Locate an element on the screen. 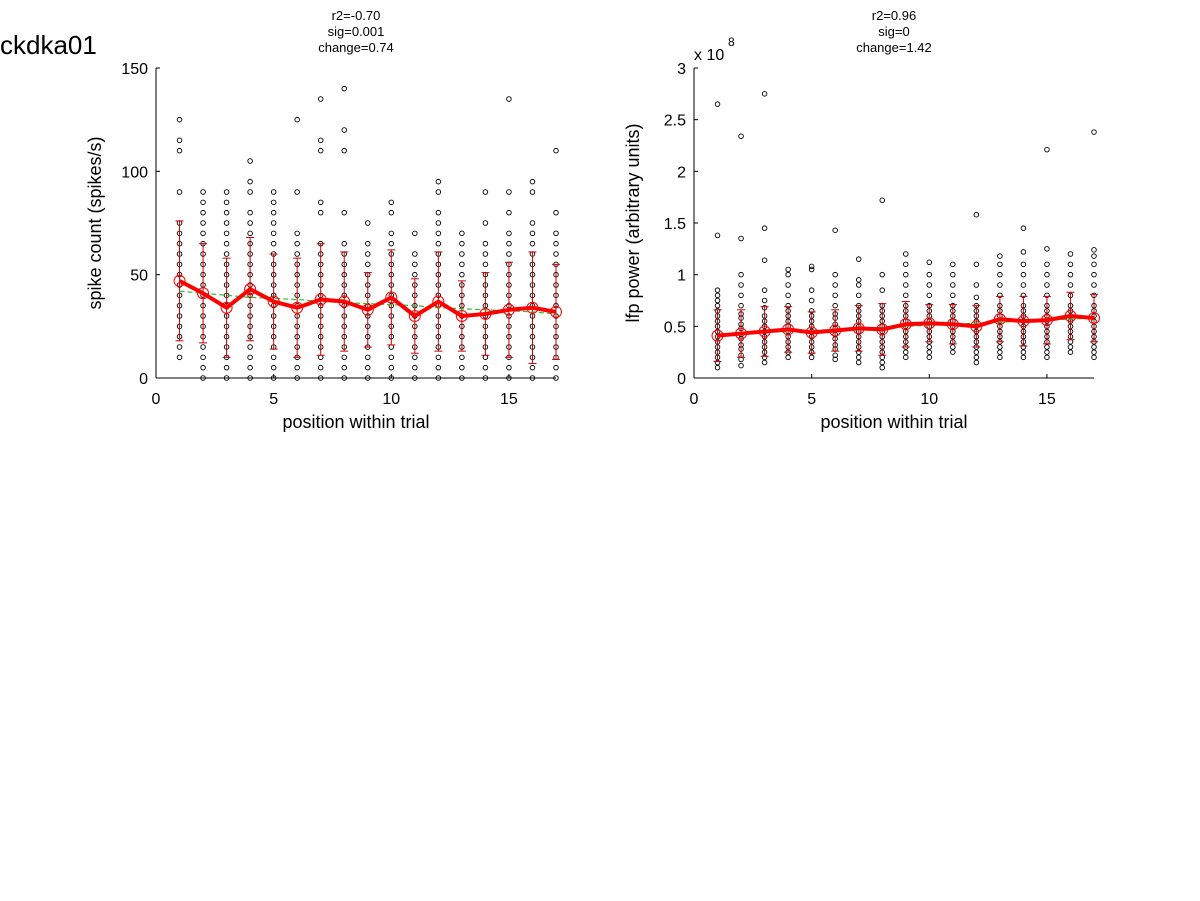  chart-title-line: r2=-0.70 is located at coordinates (356, 15).